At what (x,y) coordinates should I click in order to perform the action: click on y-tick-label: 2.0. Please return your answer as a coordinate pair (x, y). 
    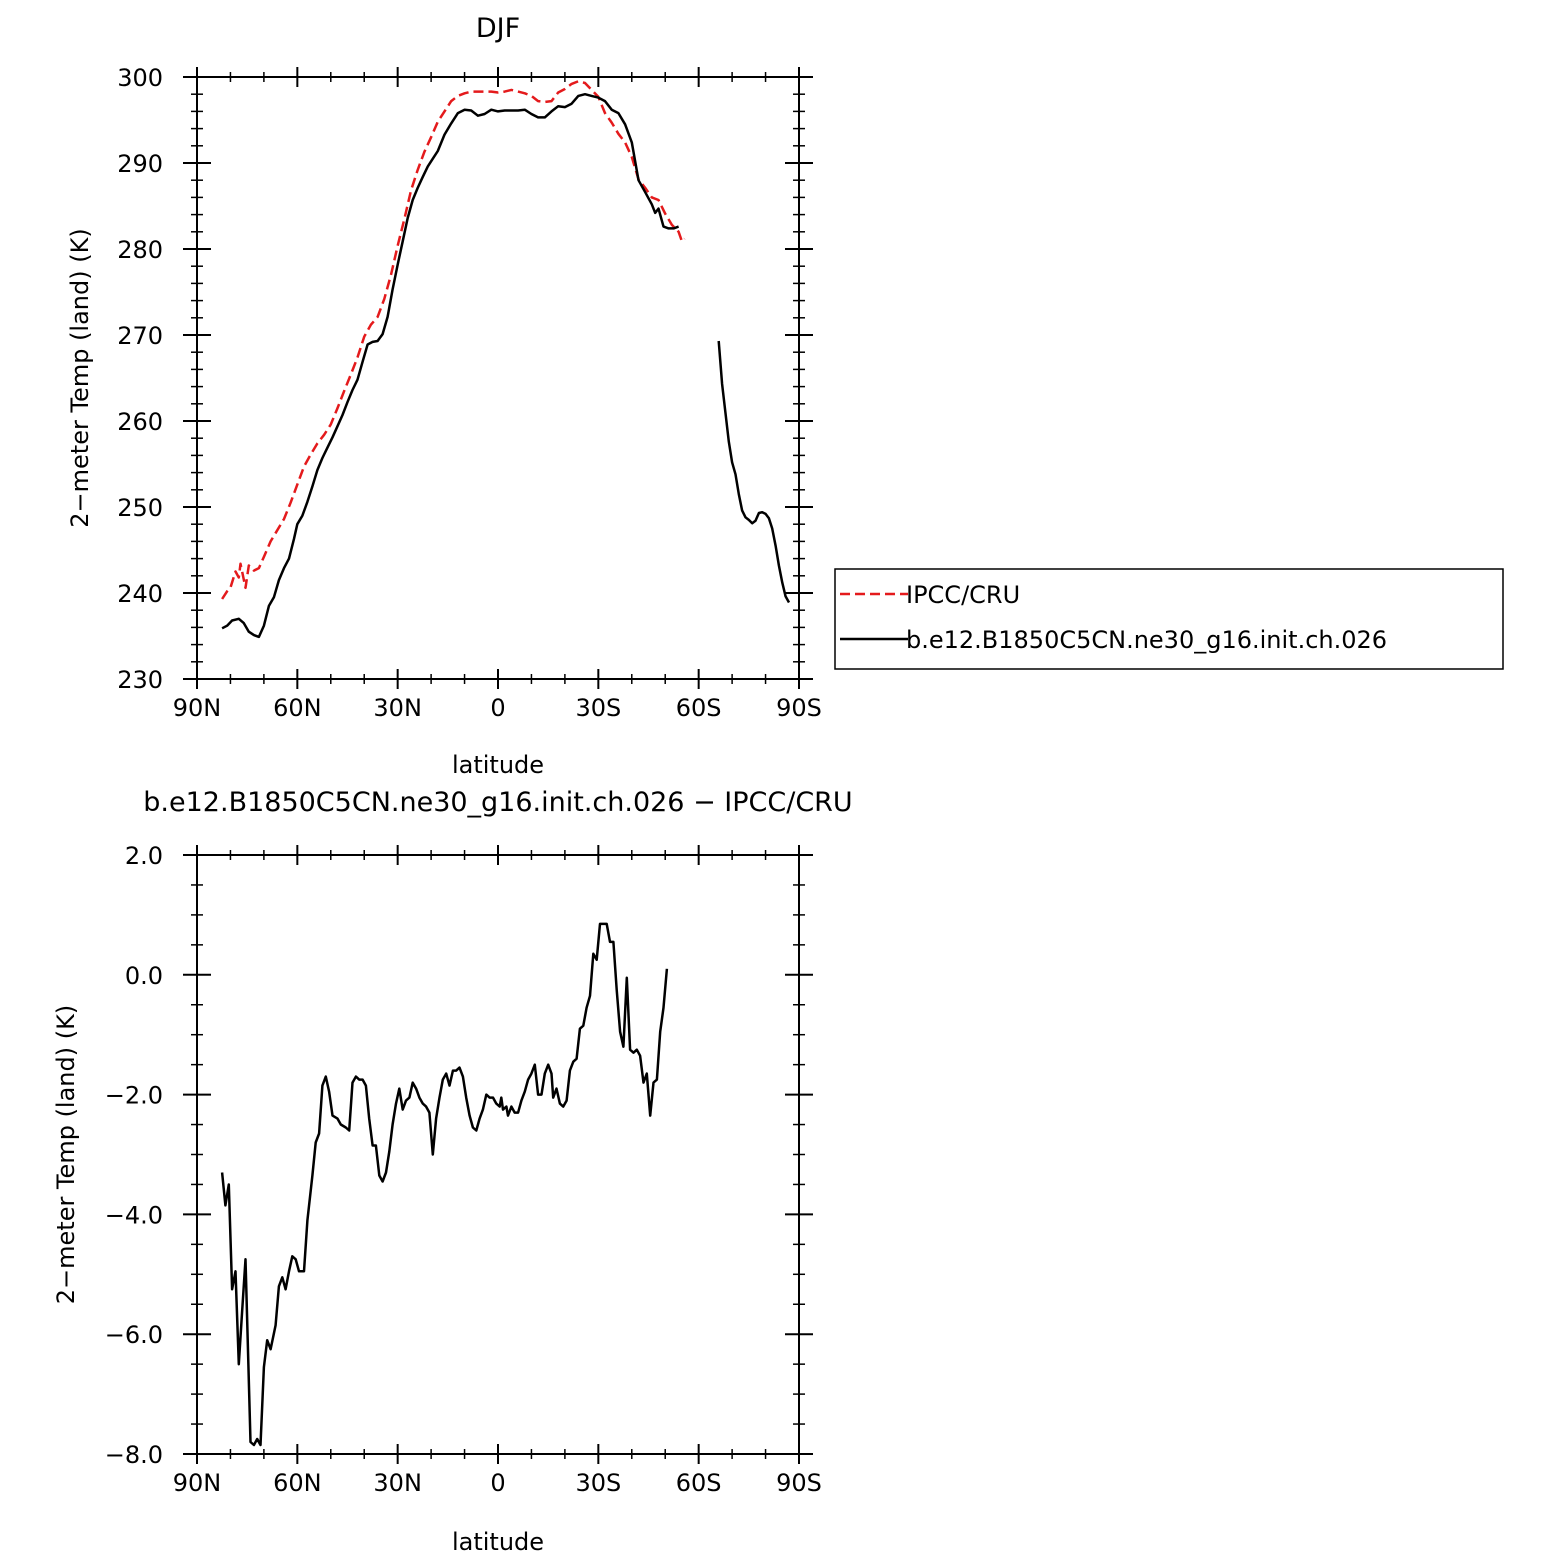
    Looking at the image, I should click on (144, 856).